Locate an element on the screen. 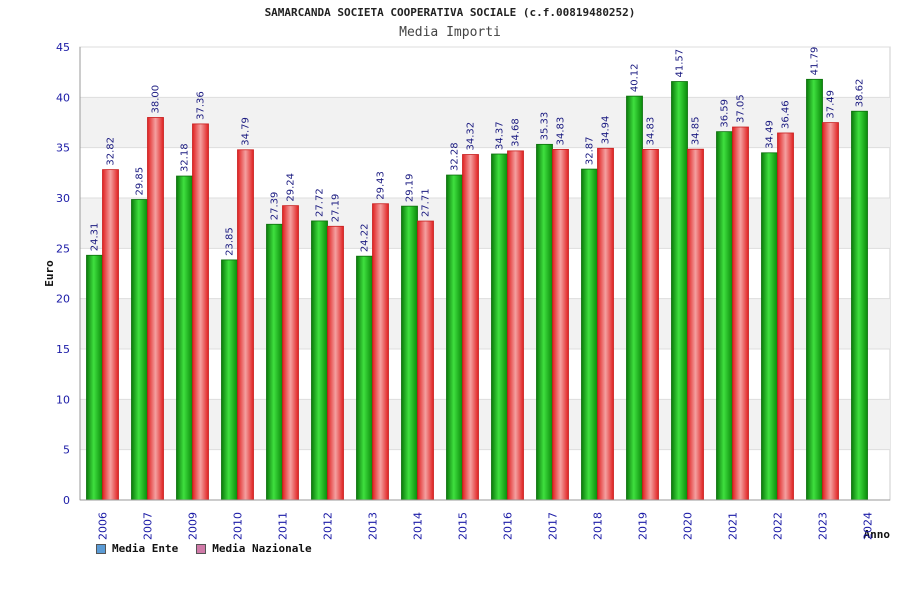  data-label: 36.46 is located at coordinates (786, 114).